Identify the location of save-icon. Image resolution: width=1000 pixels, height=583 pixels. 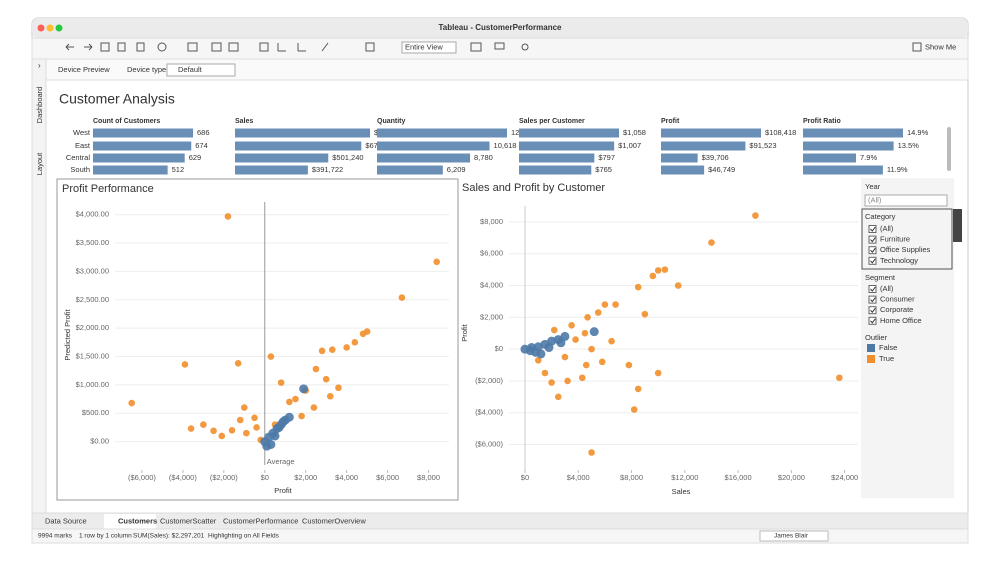
(105, 47).